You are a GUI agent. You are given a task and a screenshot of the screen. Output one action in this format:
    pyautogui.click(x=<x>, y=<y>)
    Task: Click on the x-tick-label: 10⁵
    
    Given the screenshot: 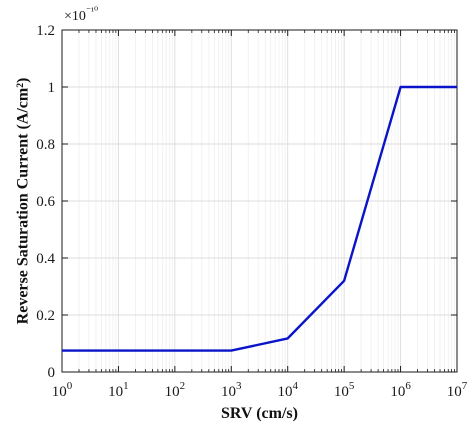 What is the action you would take?
    pyautogui.click(x=344, y=390)
    